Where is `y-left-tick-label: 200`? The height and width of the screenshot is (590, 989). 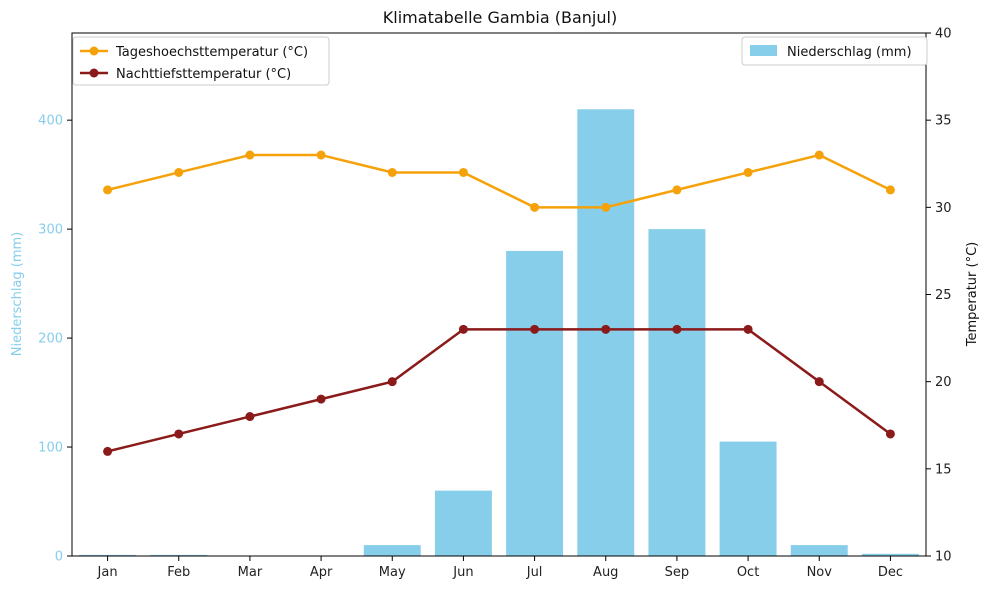
y-left-tick-label: 200 is located at coordinates (50, 339).